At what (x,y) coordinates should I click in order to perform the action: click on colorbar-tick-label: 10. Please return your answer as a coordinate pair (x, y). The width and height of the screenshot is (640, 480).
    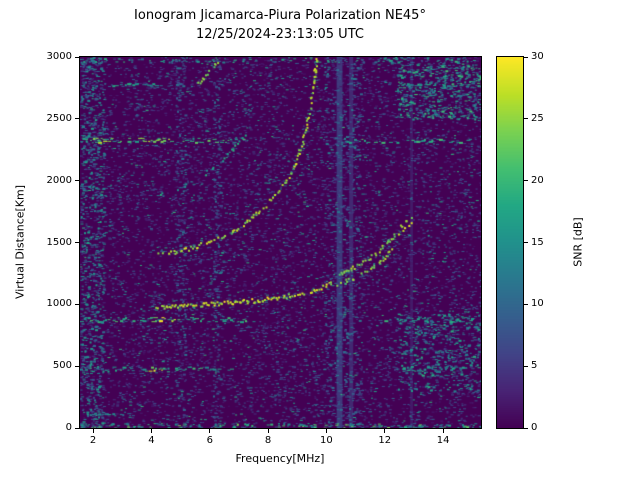
    Looking at the image, I should click on (537, 304).